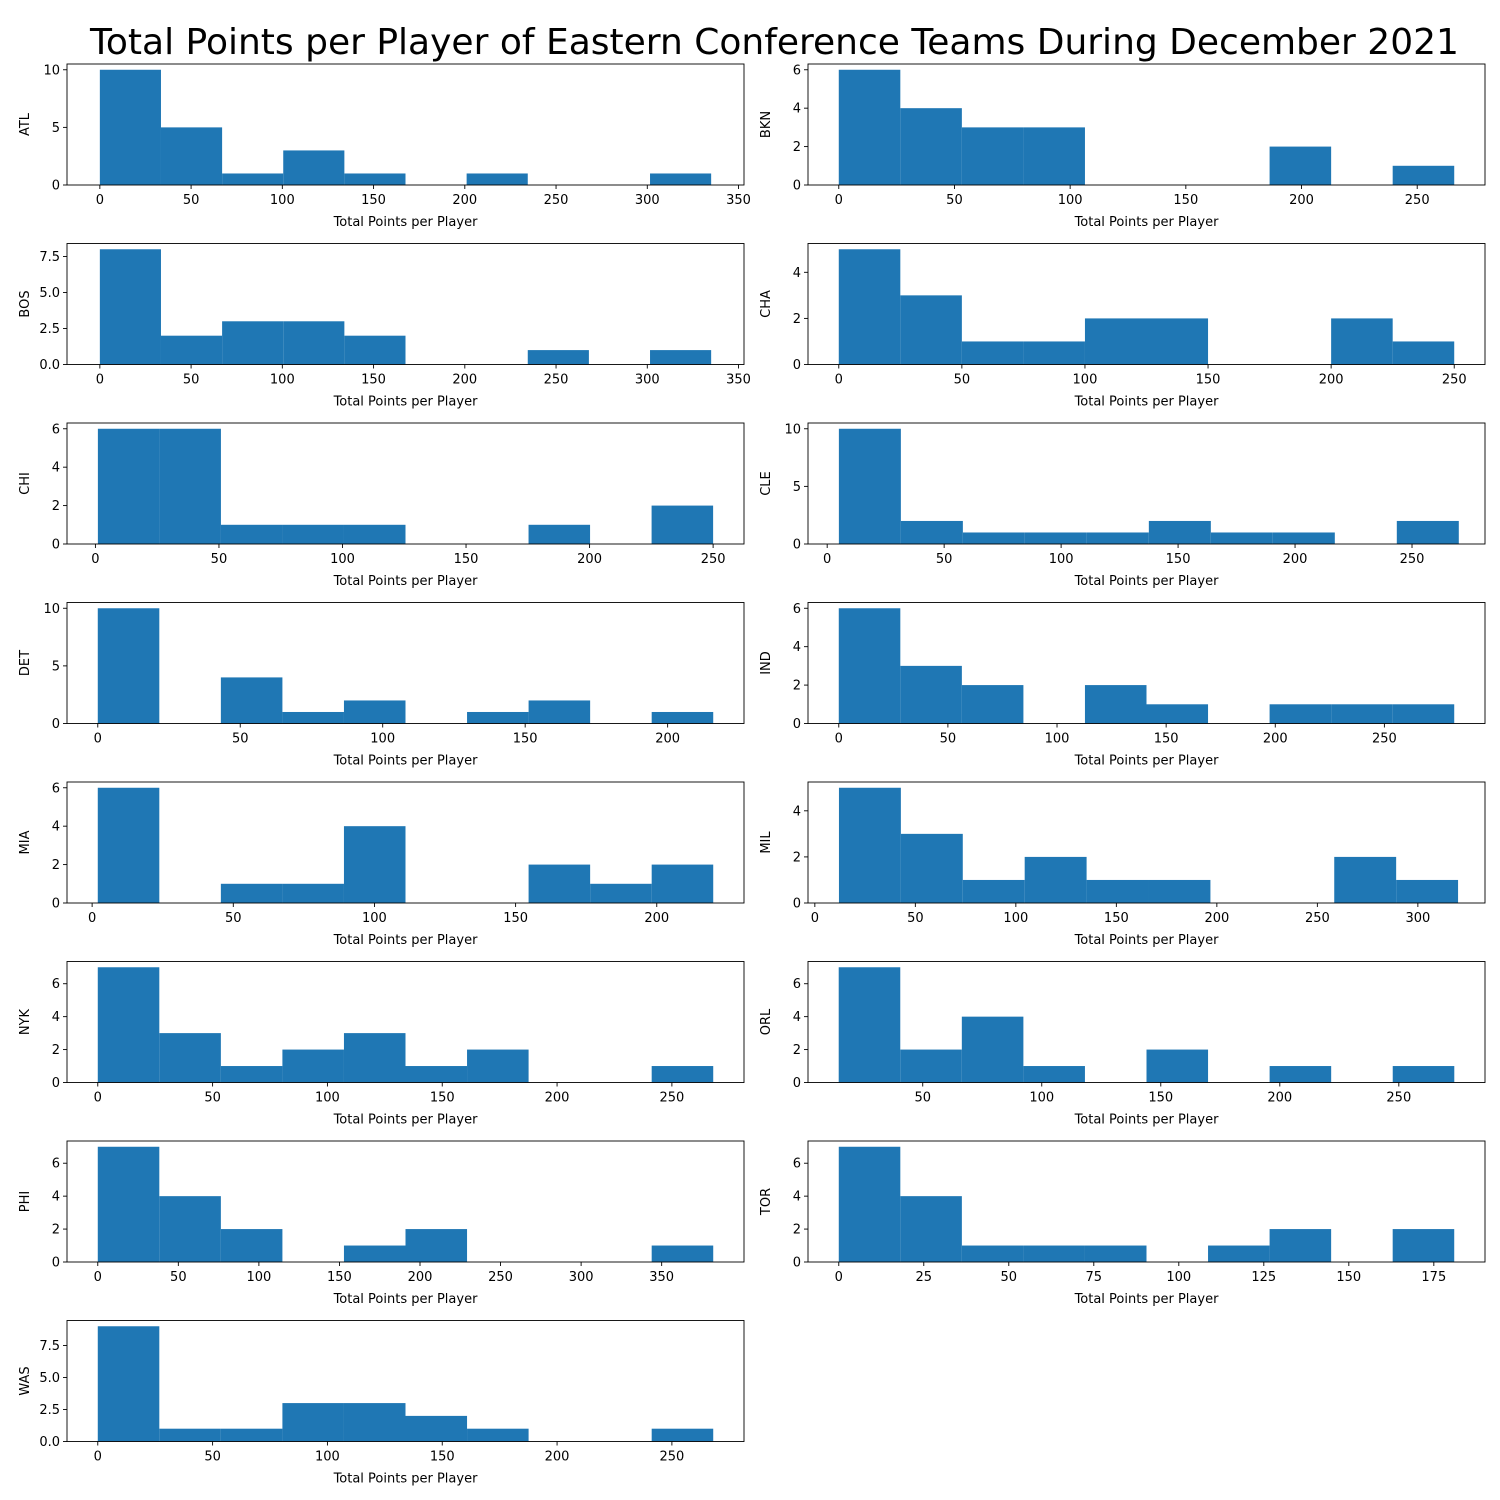 This screenshot has width=1500, height=1500. I want to click on y-axis-label: TOR, so click(766, 1202).